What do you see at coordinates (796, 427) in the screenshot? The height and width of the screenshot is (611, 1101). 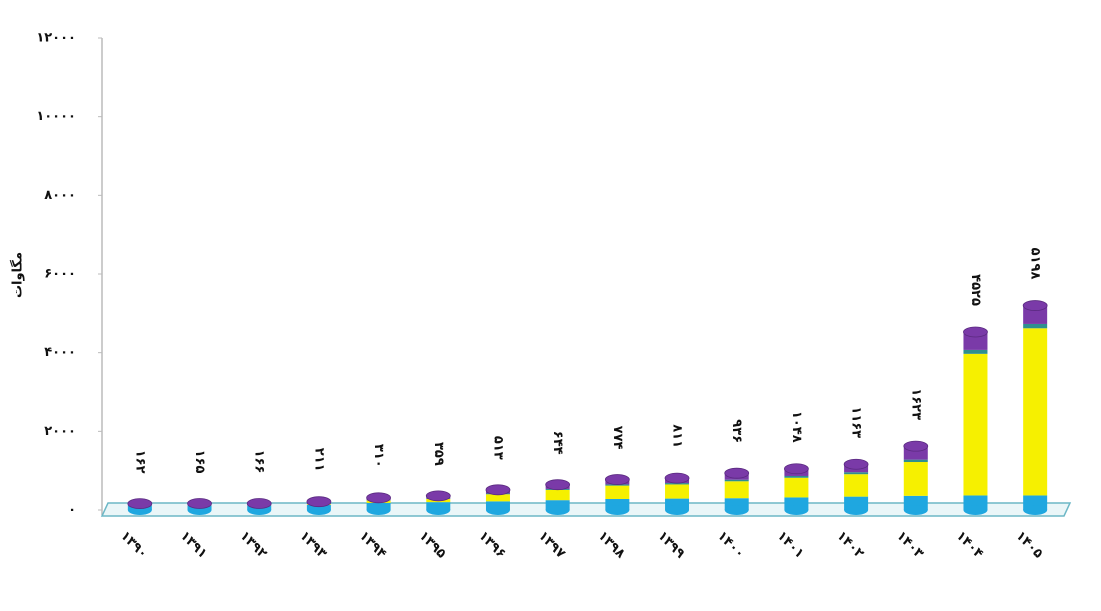 I see `value-label: ۱۰۴۸` at bounding box center [796, 427].